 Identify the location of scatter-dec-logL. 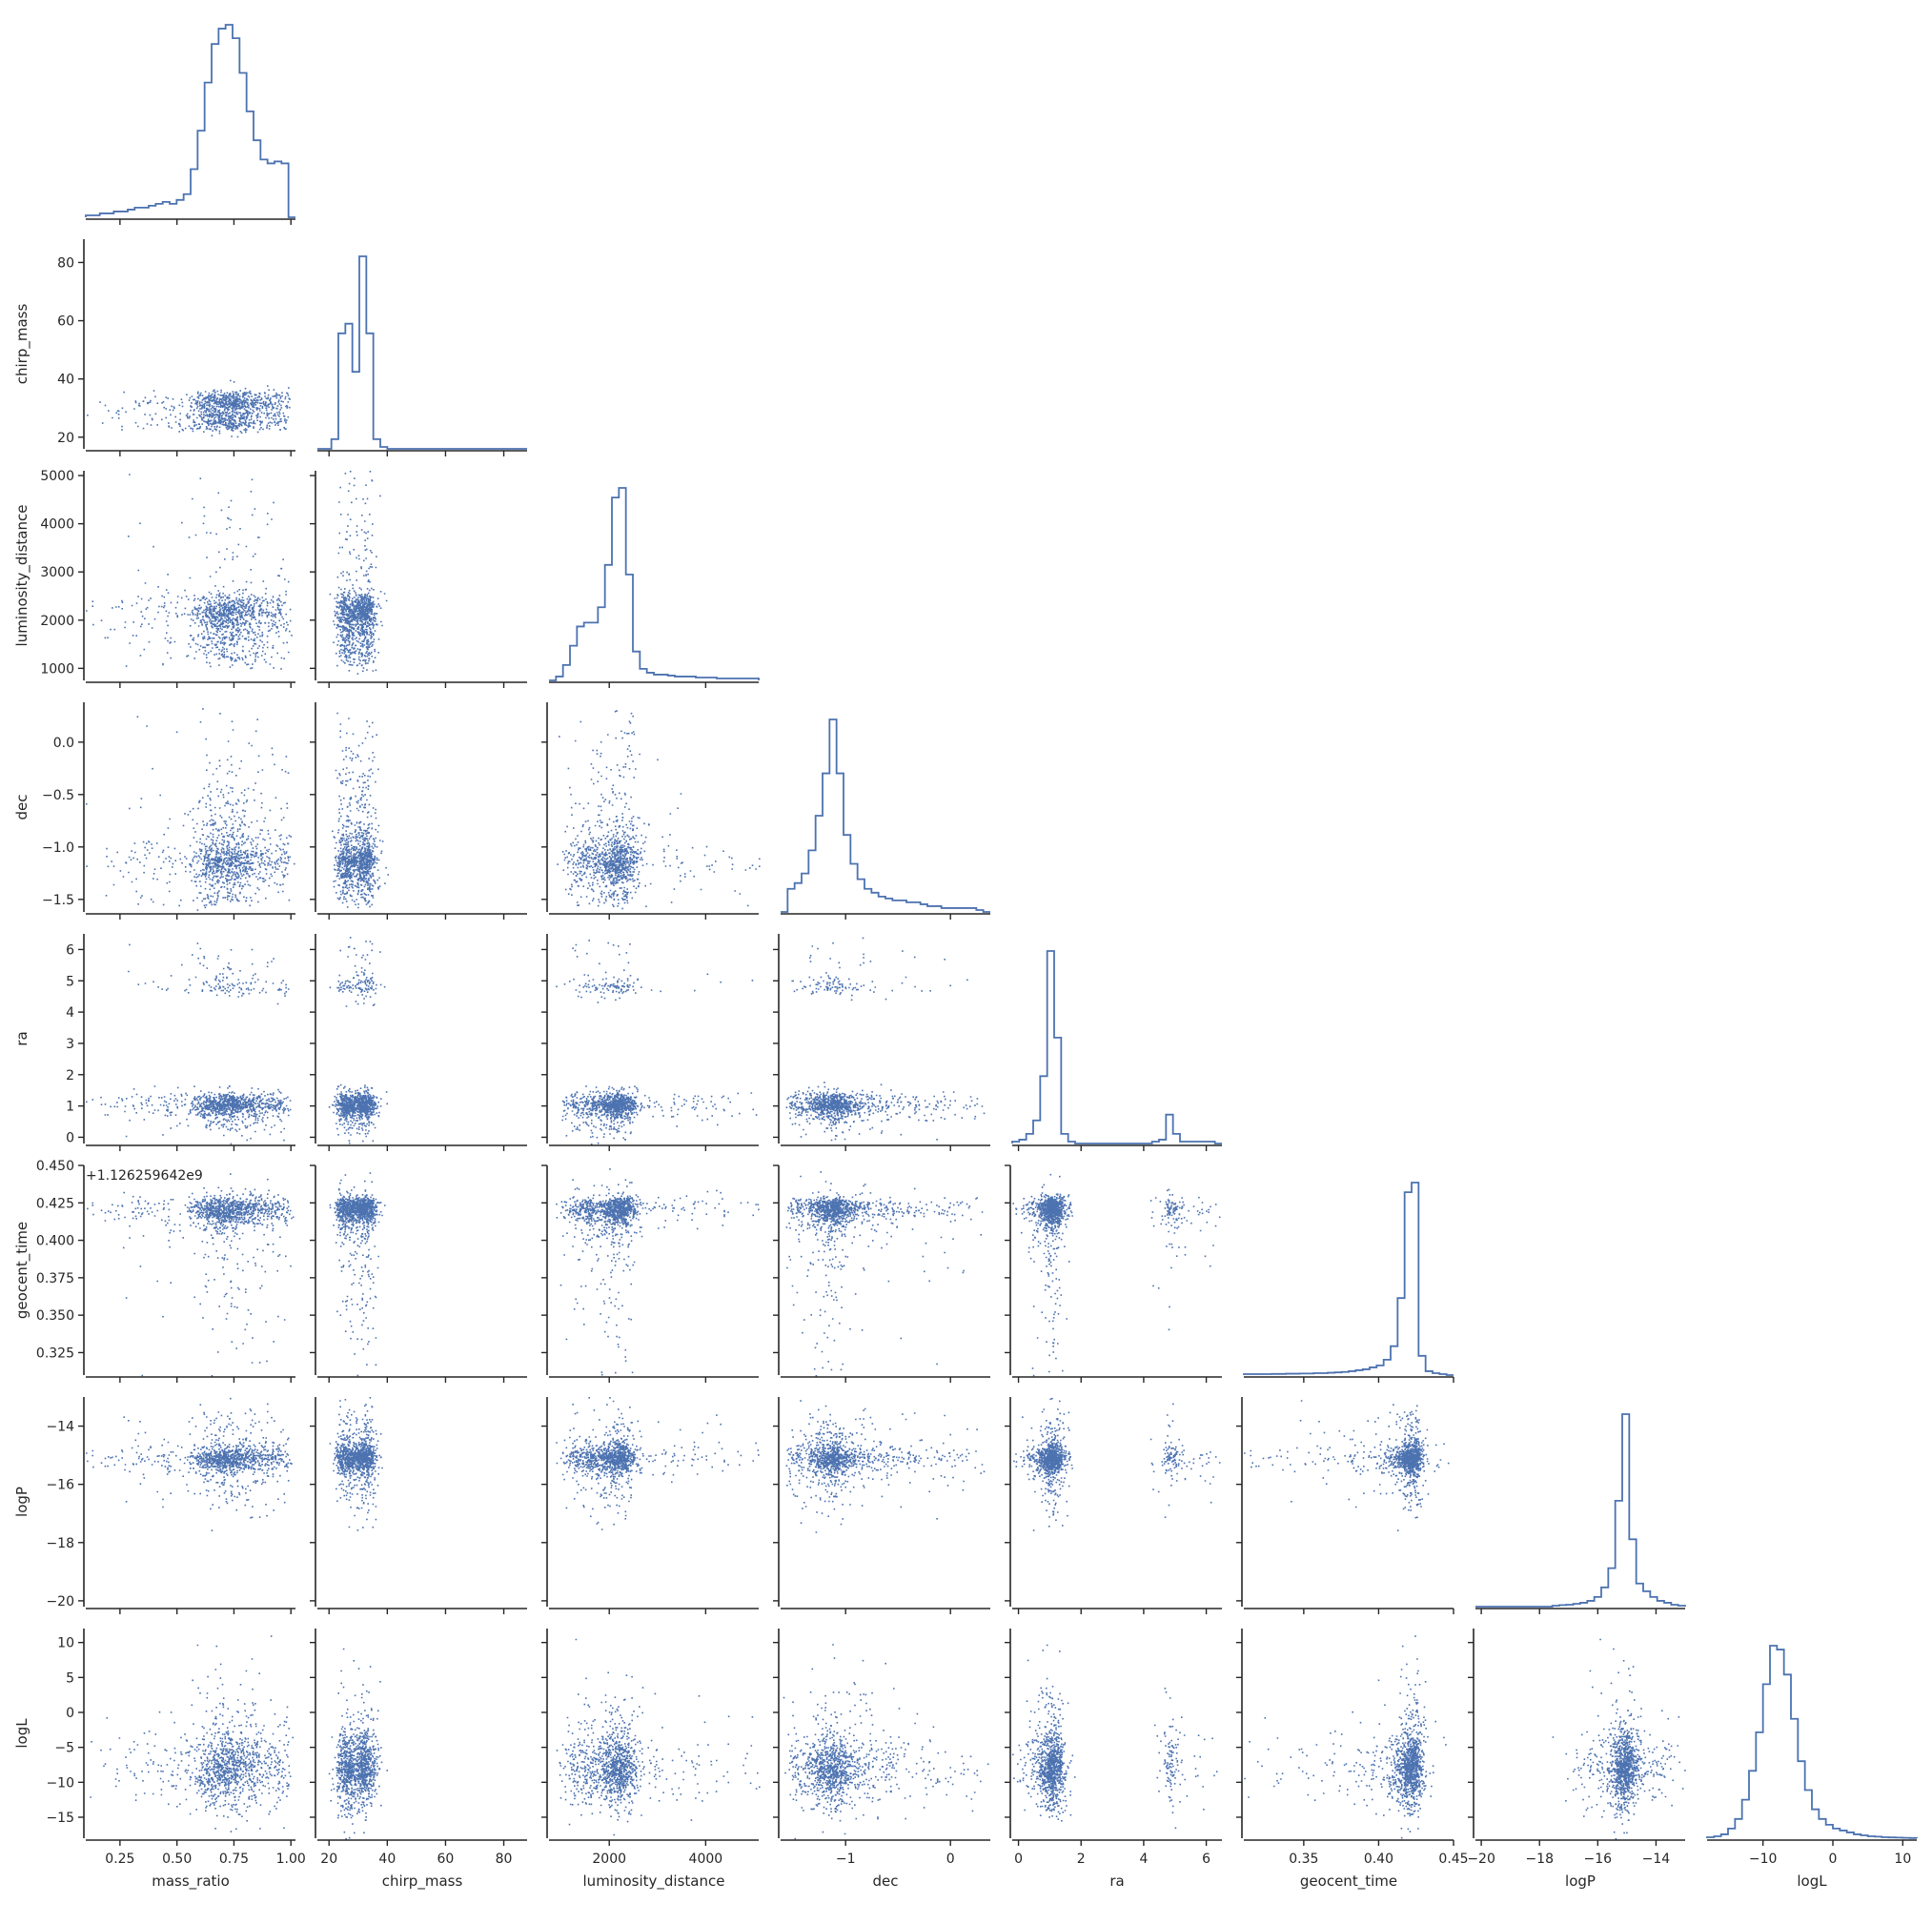
(886, 1742).